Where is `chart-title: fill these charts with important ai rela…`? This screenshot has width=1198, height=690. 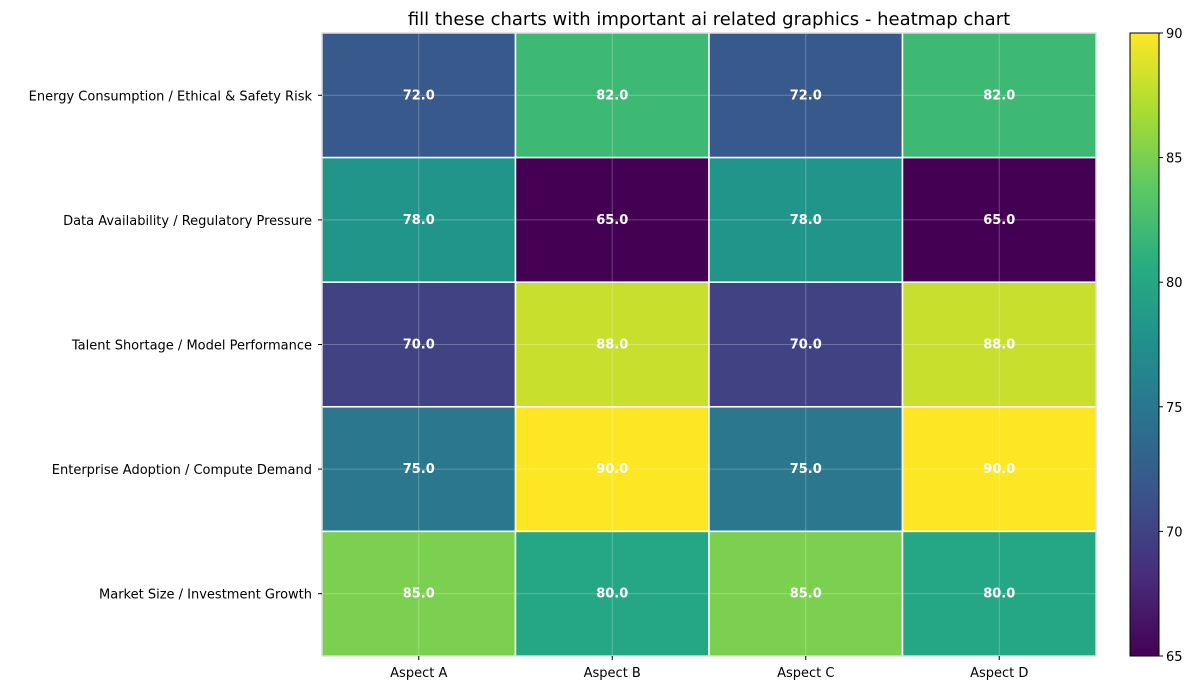 chart-title: fill these charts with important ai rela… is located at coordinates (709, 19).